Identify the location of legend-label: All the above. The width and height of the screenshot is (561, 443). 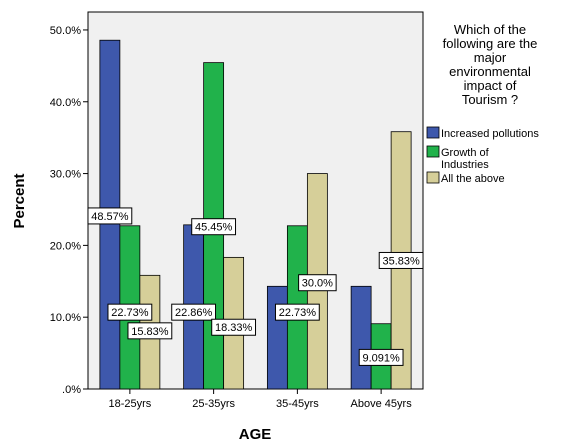
(473, 179).